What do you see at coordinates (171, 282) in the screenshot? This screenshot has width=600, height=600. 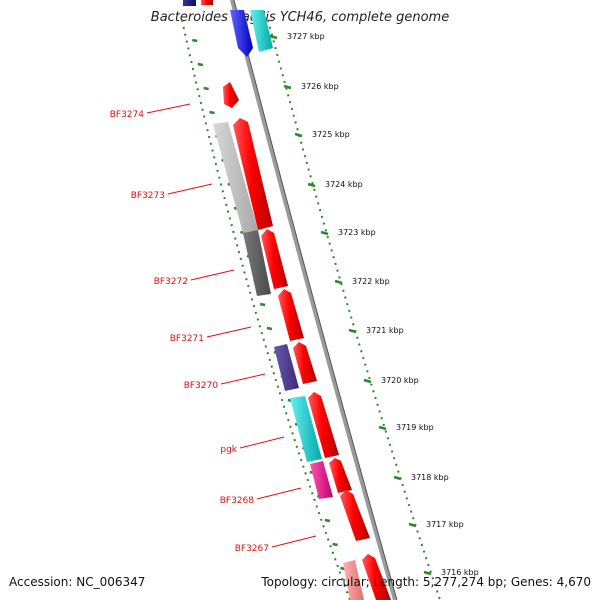 I see `gene-label: BF3272` at bounding box center [171, 282].